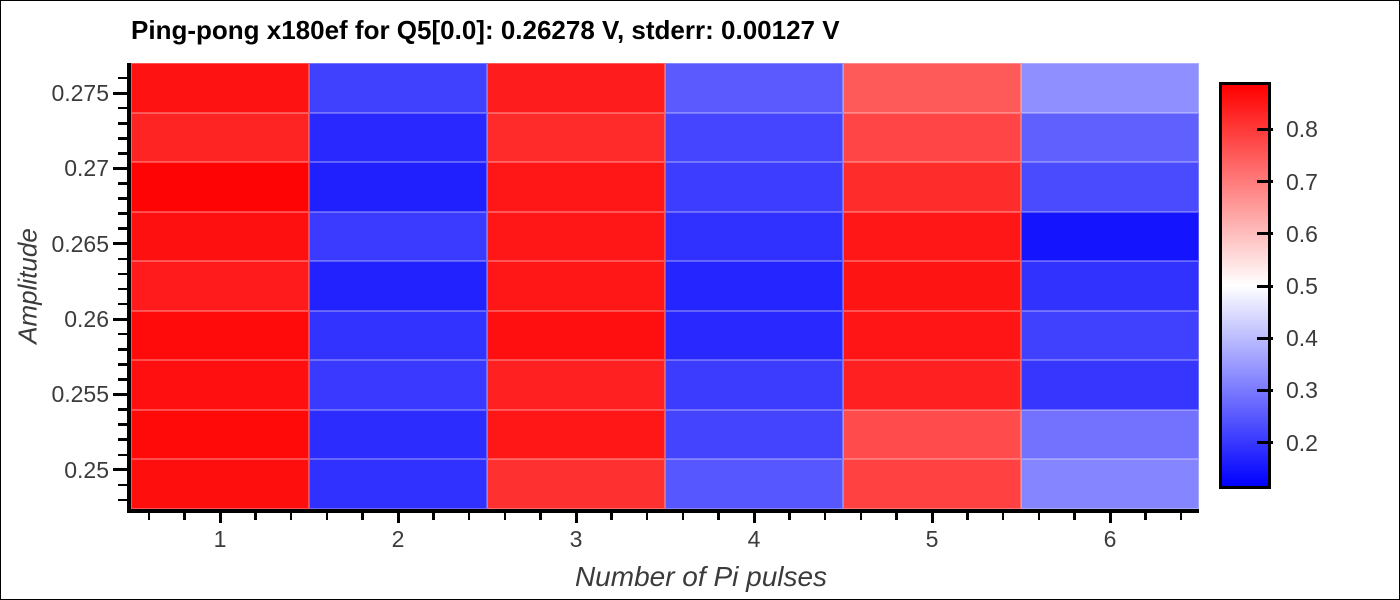 Image resolution: width=1400 pixels, height=600 pixels. I want to click on y-tick-label: 0.27, so click(86, 168).